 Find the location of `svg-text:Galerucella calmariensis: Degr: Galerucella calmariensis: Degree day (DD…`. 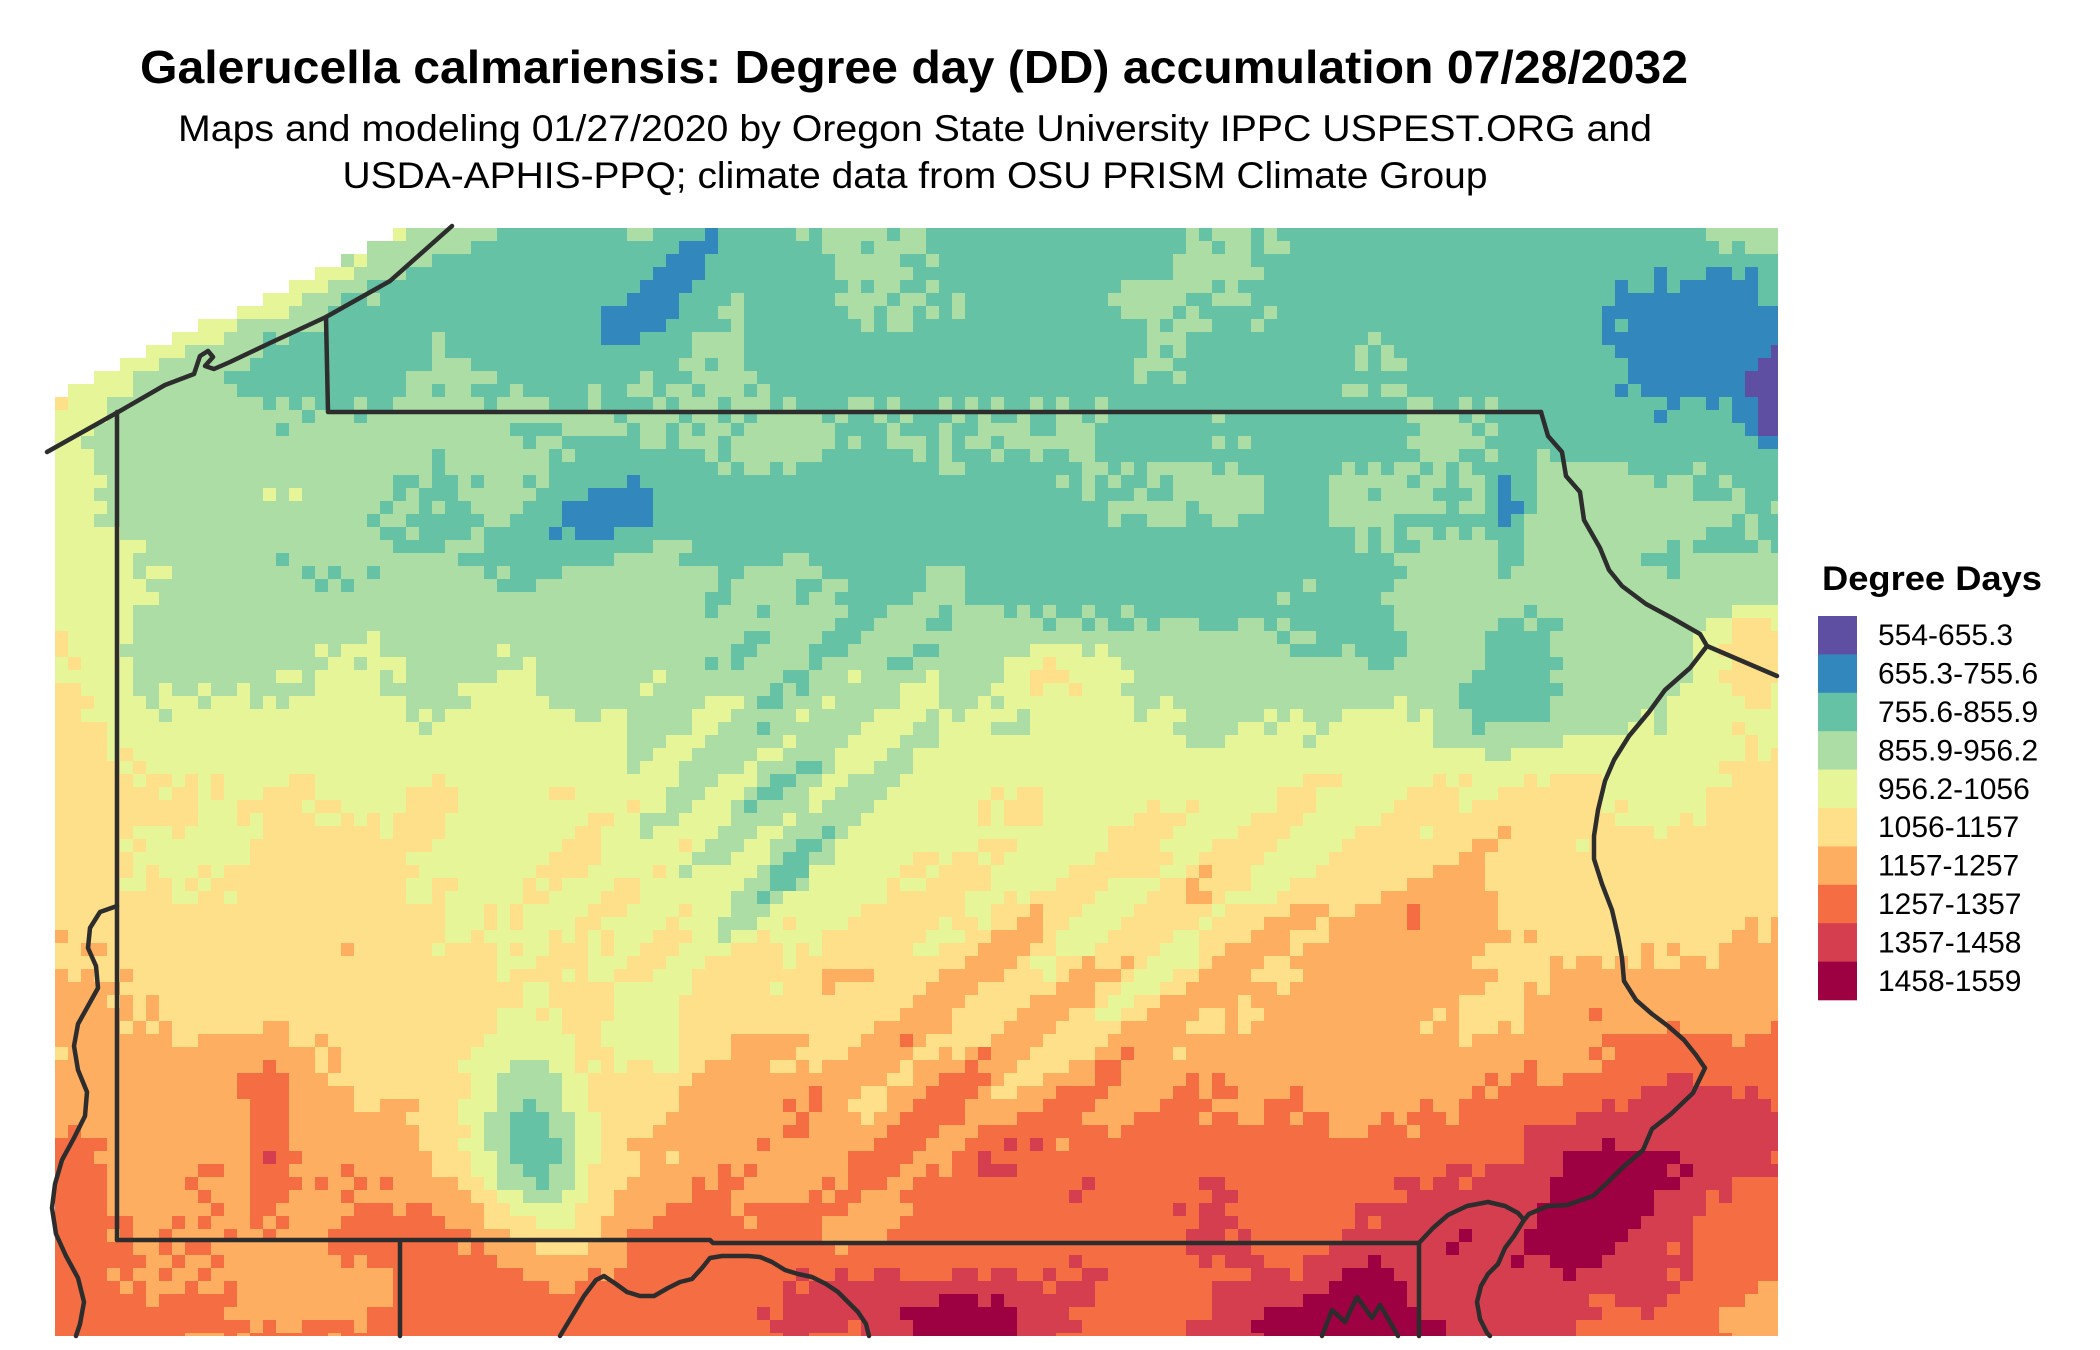

svg-text:Galerucella calmariensis: Degr: Galerucella calmariensis: Degree day (DD… is located at coordinates (914, 67).